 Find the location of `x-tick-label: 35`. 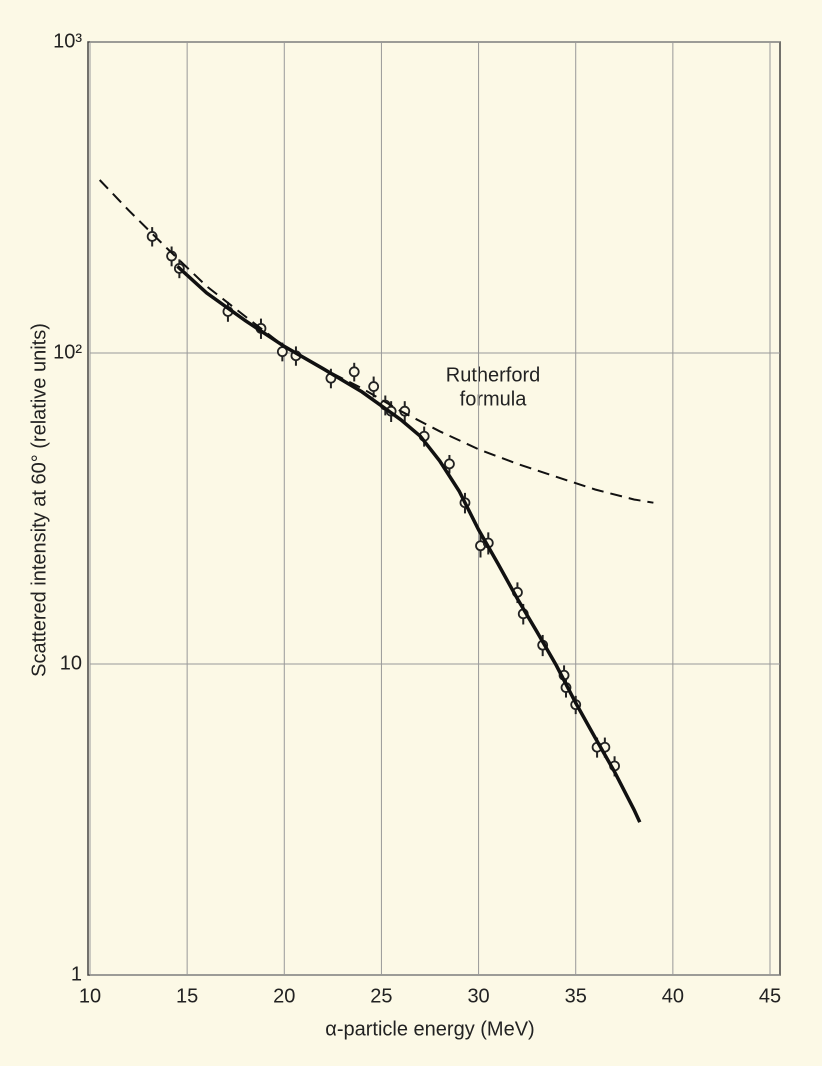

x-tick-label: 35 is located at coordinates (576, 996).